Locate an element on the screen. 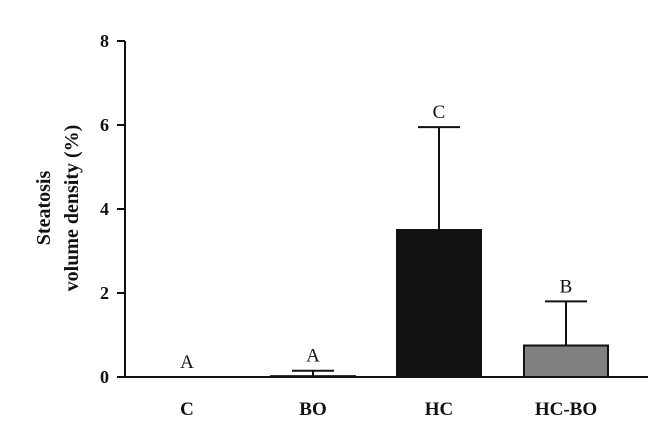 The width and height of the screenshot is (660, 445). significance-label-c: A is located at coordinates (187, 362).